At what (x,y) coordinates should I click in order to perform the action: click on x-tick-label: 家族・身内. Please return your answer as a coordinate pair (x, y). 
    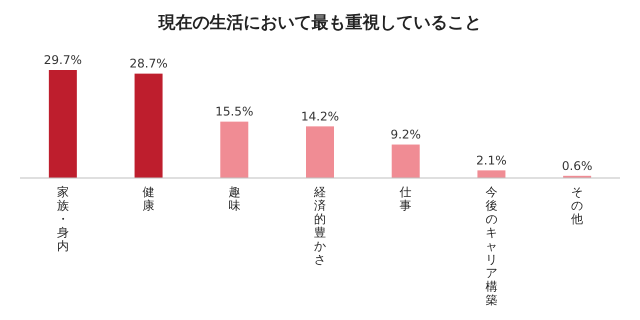
    Looking at the image, I should click on (62, 219).